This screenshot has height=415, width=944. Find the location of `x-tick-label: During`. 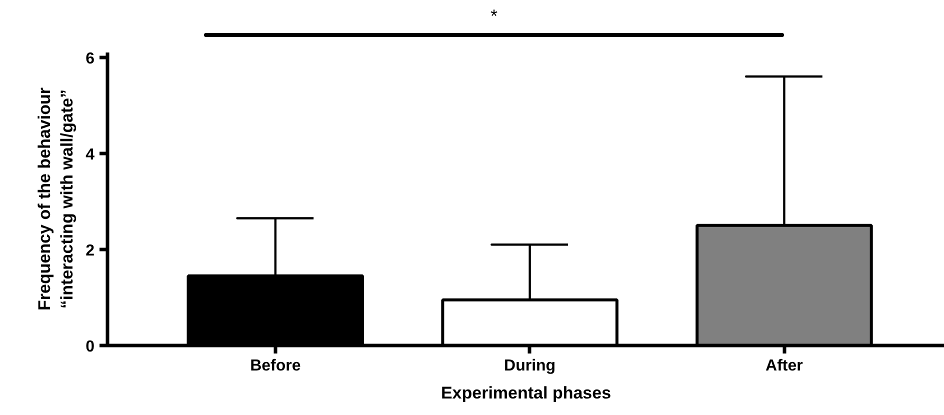

x-tick-label: During is located at coordinates (530, 366).